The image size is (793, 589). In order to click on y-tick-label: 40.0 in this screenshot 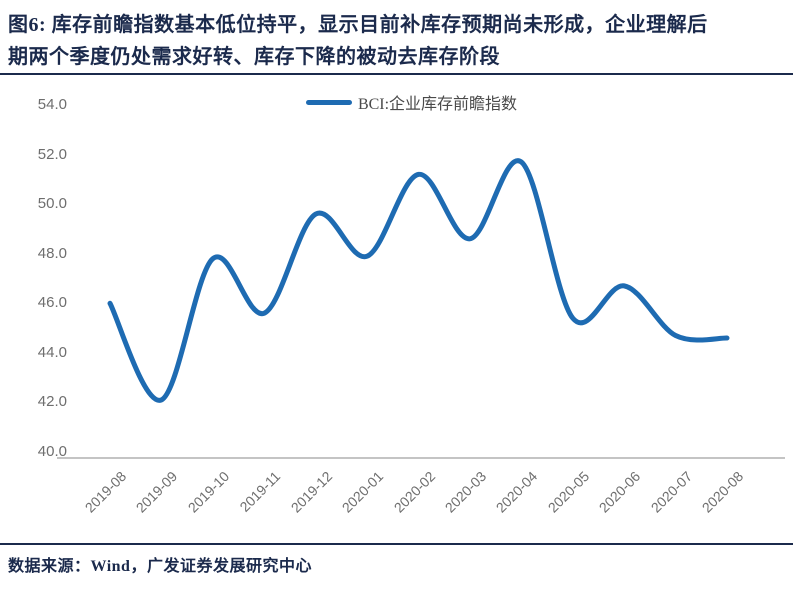, I will do `click(52, 451)`.